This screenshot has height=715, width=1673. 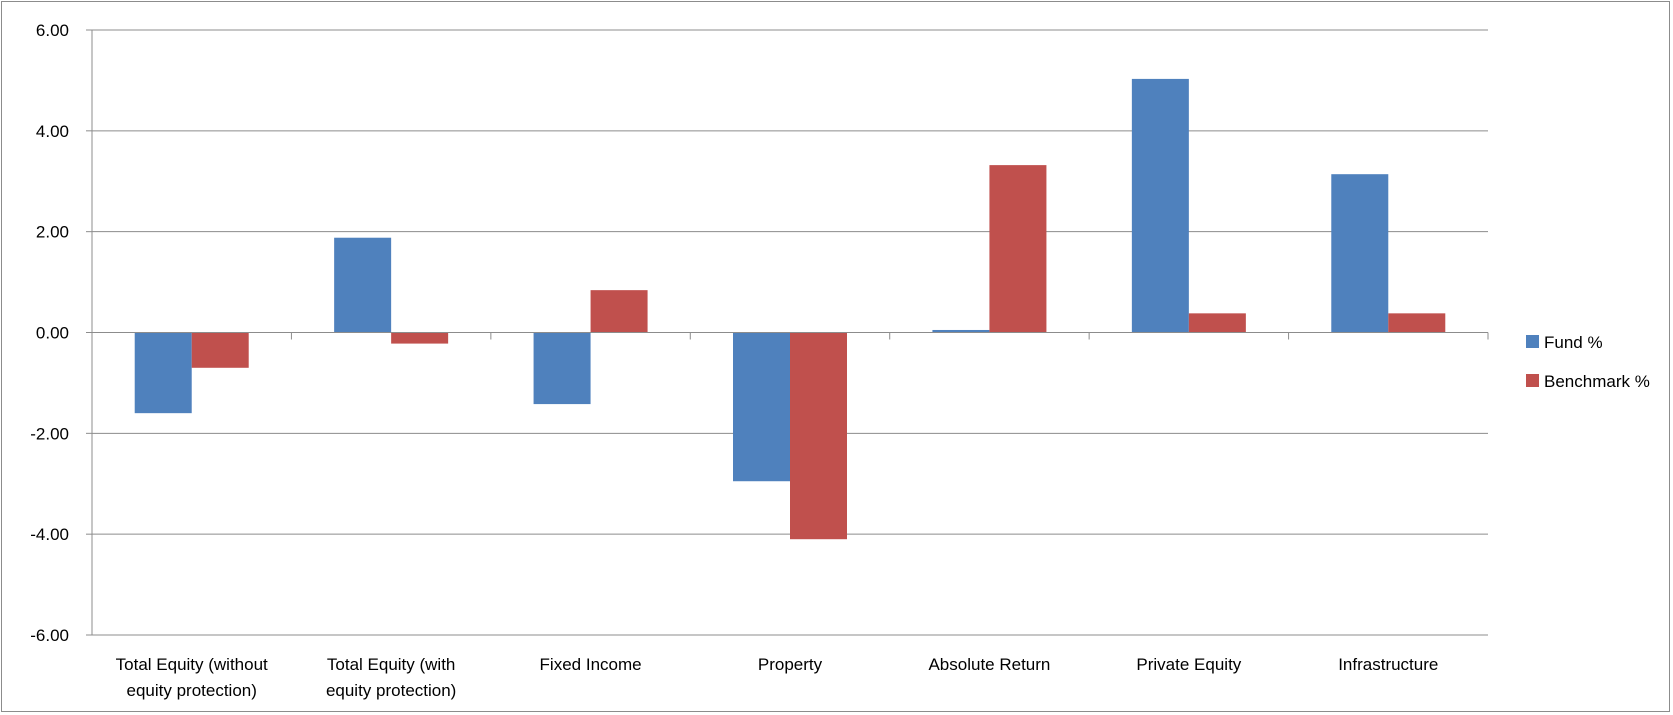 I want to click on x-tick-label-line: Property, so click(x=790, y=664).